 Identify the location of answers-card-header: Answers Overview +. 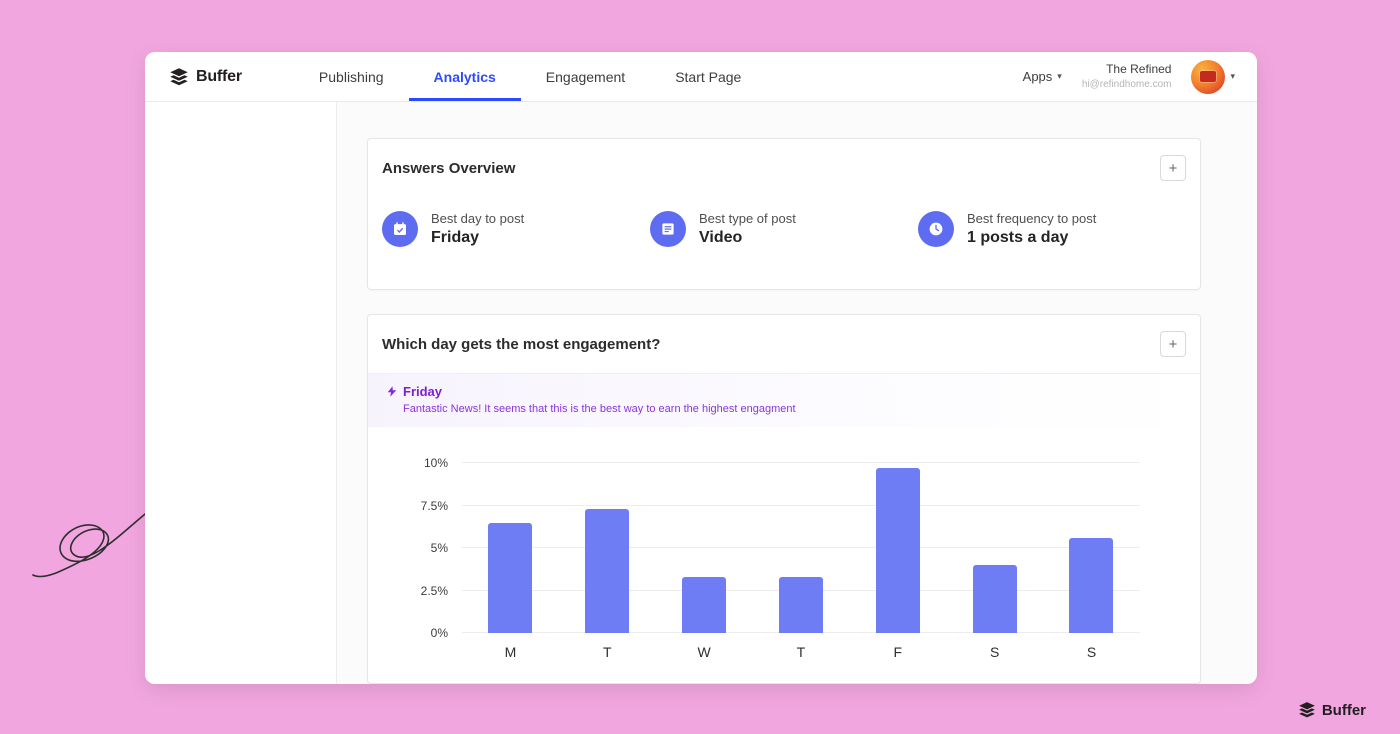
(784, 168).